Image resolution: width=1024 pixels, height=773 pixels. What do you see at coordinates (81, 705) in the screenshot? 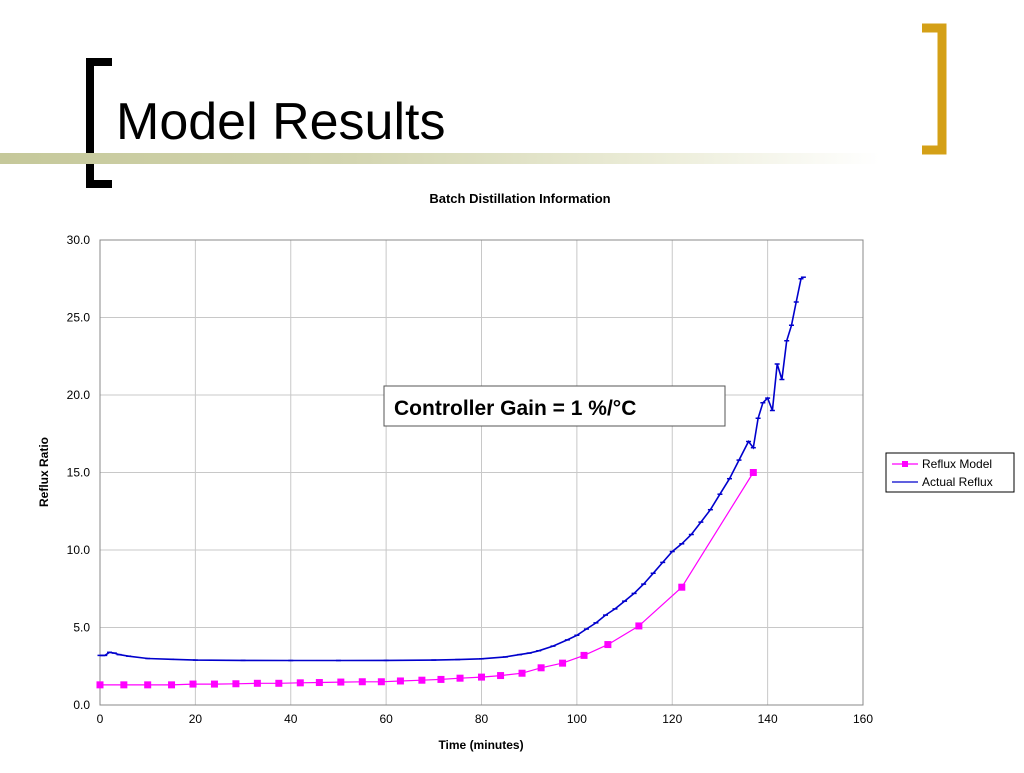
I see `y-tick-label: 0.0` at bounding box center [81, 705].